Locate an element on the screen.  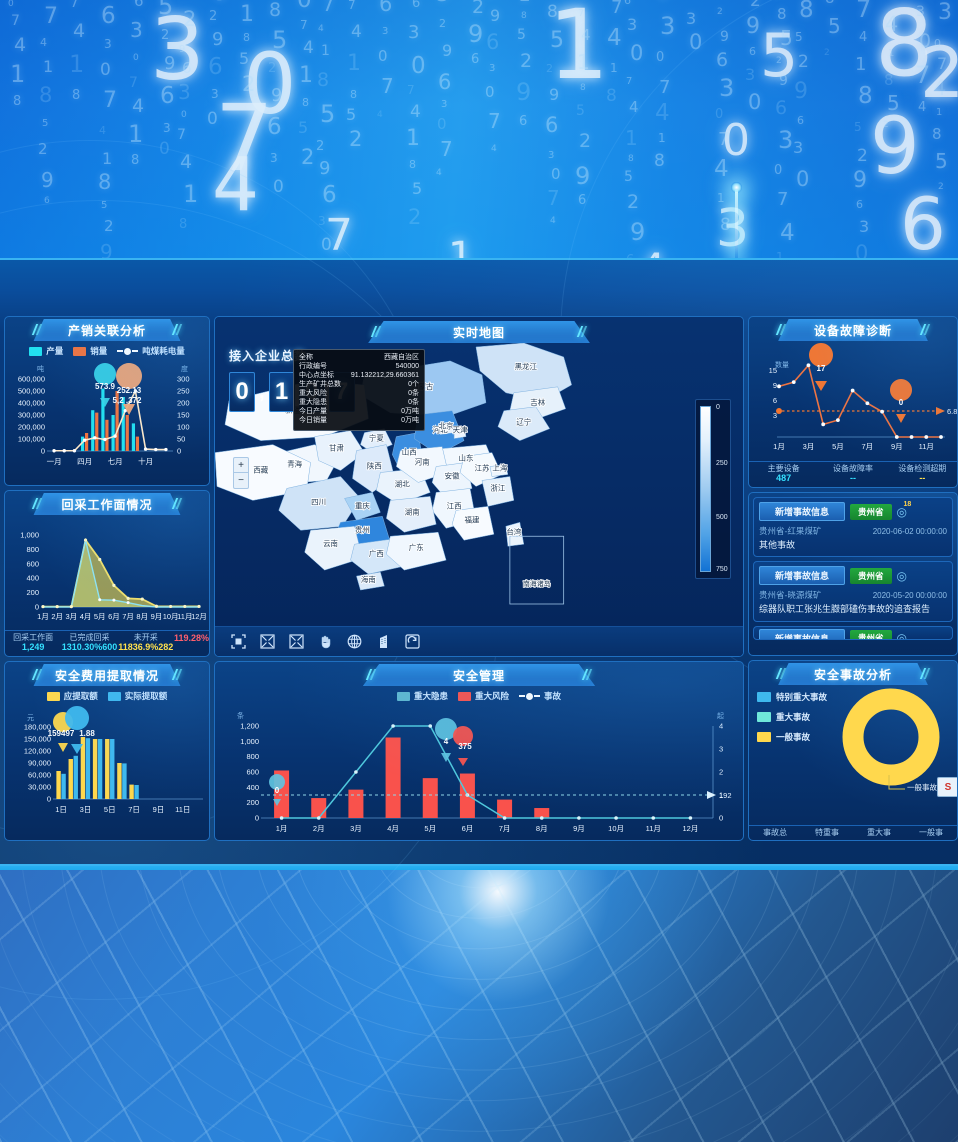
legend-item: 销量 is located at coordinates (90, 351).